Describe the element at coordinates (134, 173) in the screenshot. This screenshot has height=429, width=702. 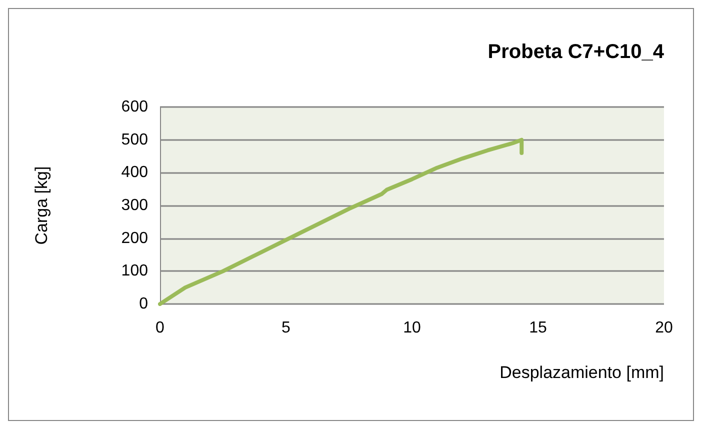
I see `y-tick-label: 400` at that location.